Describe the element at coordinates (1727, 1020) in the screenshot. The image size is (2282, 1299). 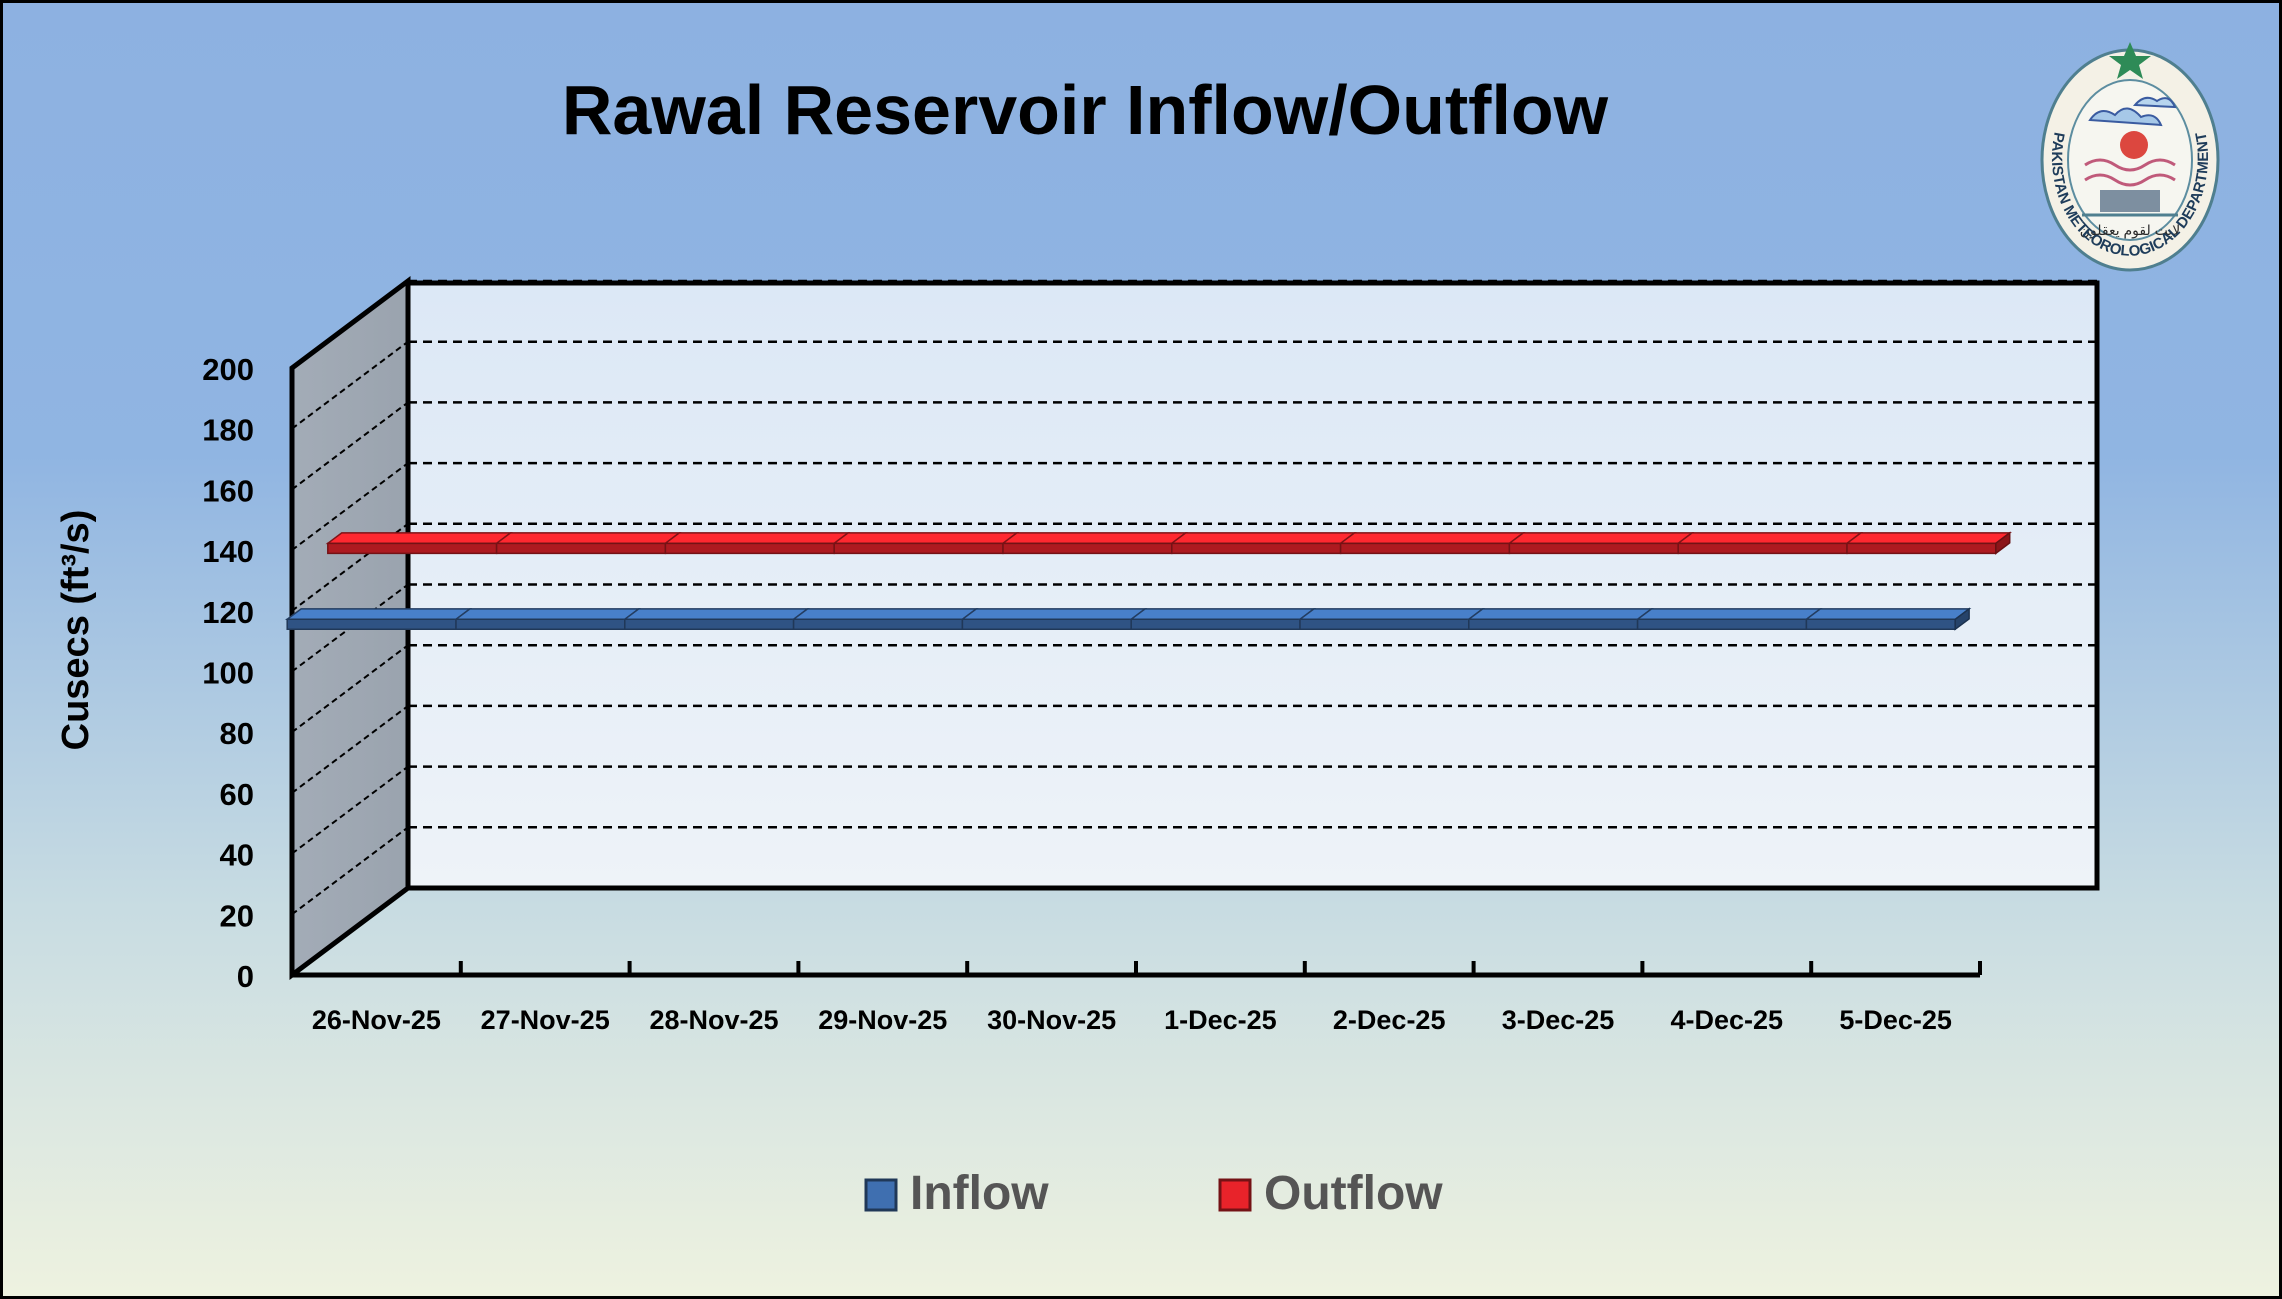
I see `x-tick-label: 4-Dec-25` at that location.